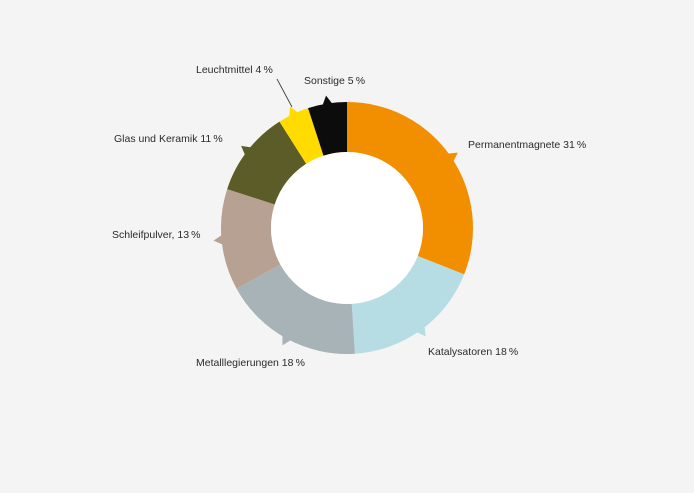 The image size is (694, 493). Describe the element at coordinates (420, 330) in the screenshot. I see `slice-pointer-katalysatoren` at that location.